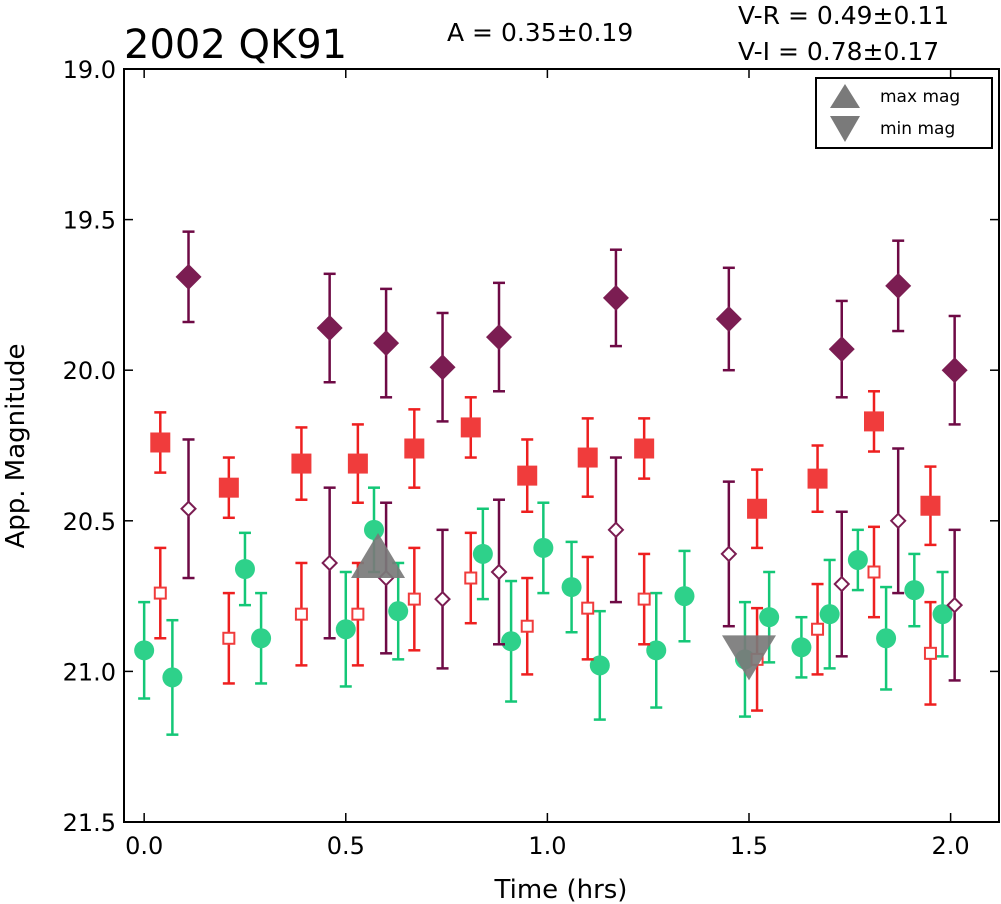 This screenshot has height=904, width=1001. Describe the element at coordinates (89, 221) in the screenshot. I see `y-tick-label: 19.5` at that location.